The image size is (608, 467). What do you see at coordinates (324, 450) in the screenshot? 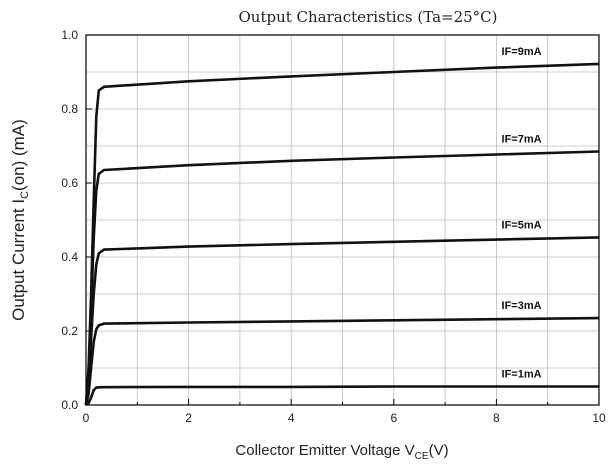
I see `x-axis-label-main: Collector Emitter Voltage V` at bounding box center [324, 450].